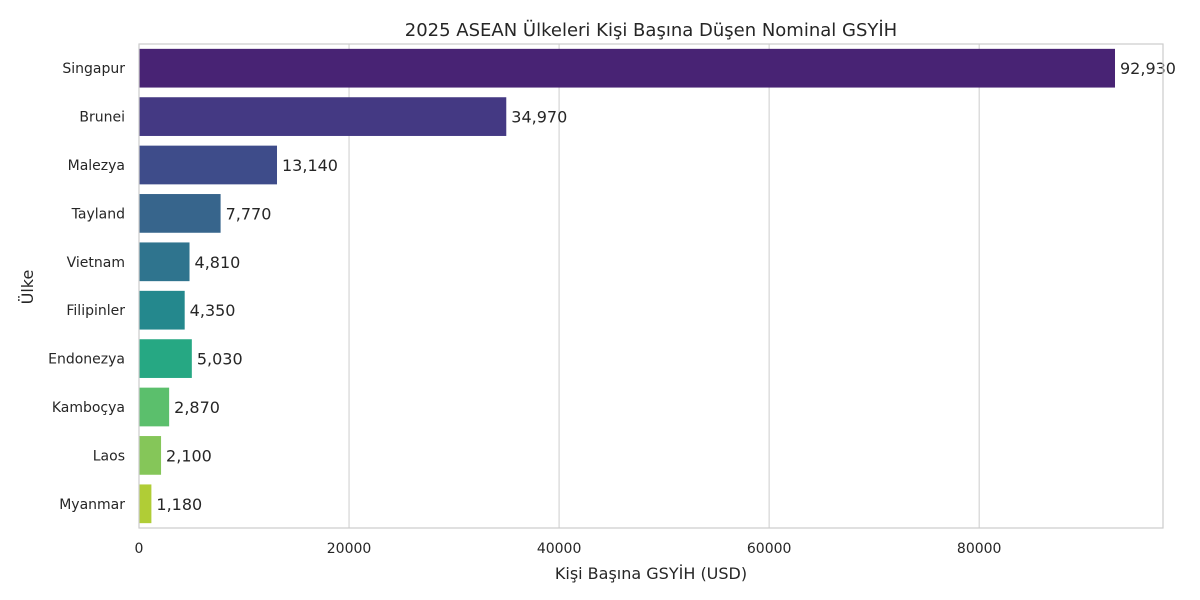 Image resolution: width=1200 pixels, height=600 pixels. Describe the element at coordinates (249, 213) in the screenshot. I see `bar-value-label: 7,770` at that location.